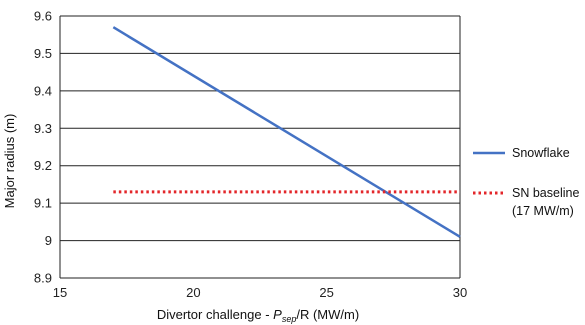 The height and width of the screenshot is (325, 585). What do you see at coordinates (326, 292) in the screenshot?
I see `x-tick-label: 25` at bounding box center [326, 292].